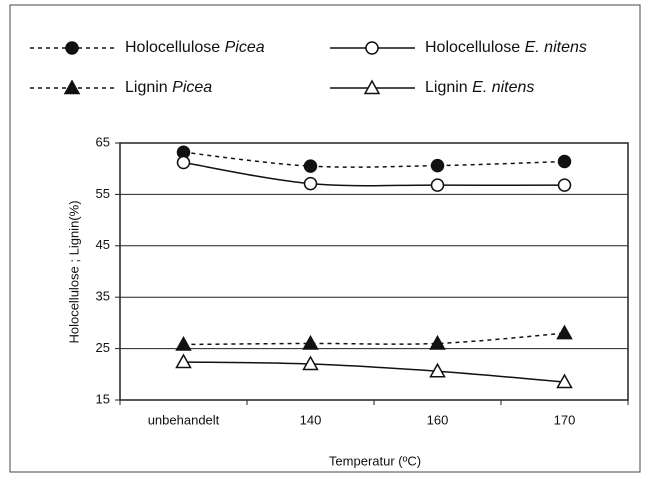  Describe the element at coordinates (565, 419) in the screenshot. I see `x-tick-label: 170` at that location.